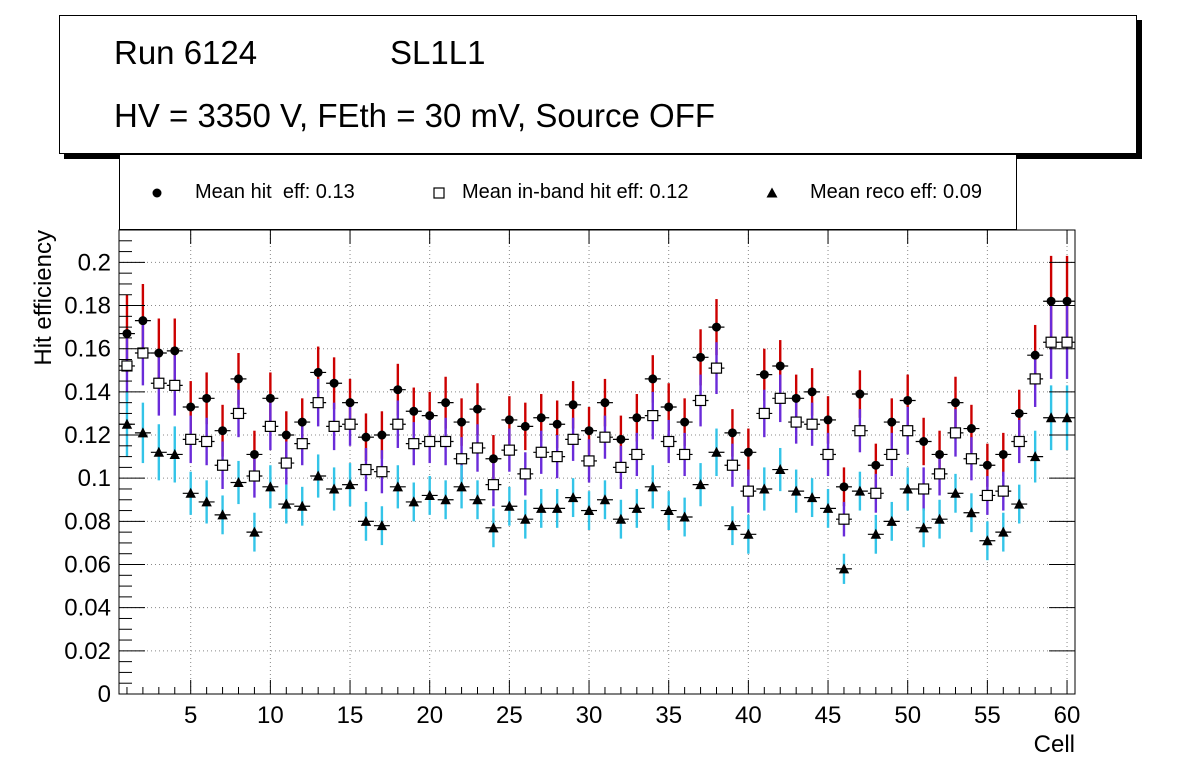 The height and width of the screenshot is (772, 1196). What do you see at coordinates (87, 435) in the screenshot?
I see `y-tick-label: 0.12` at bounding box center [87, 435].